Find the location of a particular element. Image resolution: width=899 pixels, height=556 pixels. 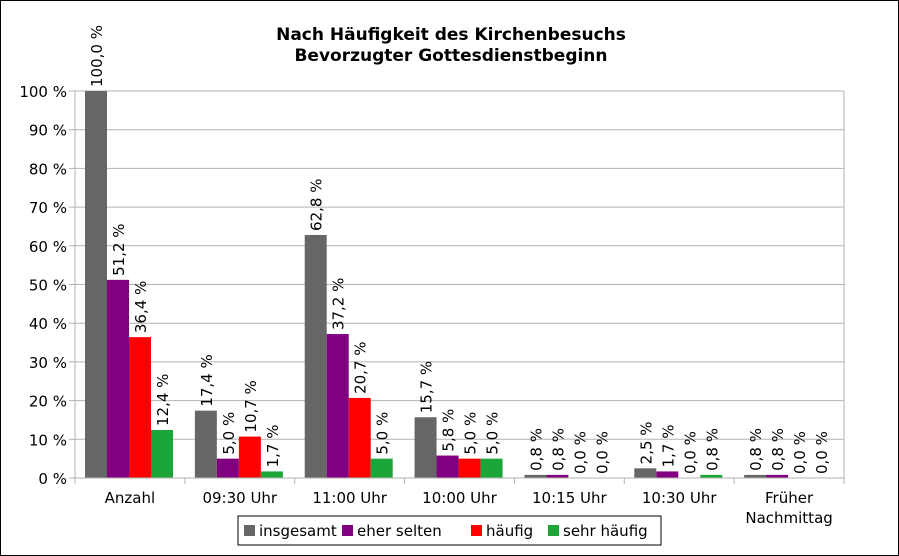

data-label: 10,7 % is located at coordinates (251, 406).